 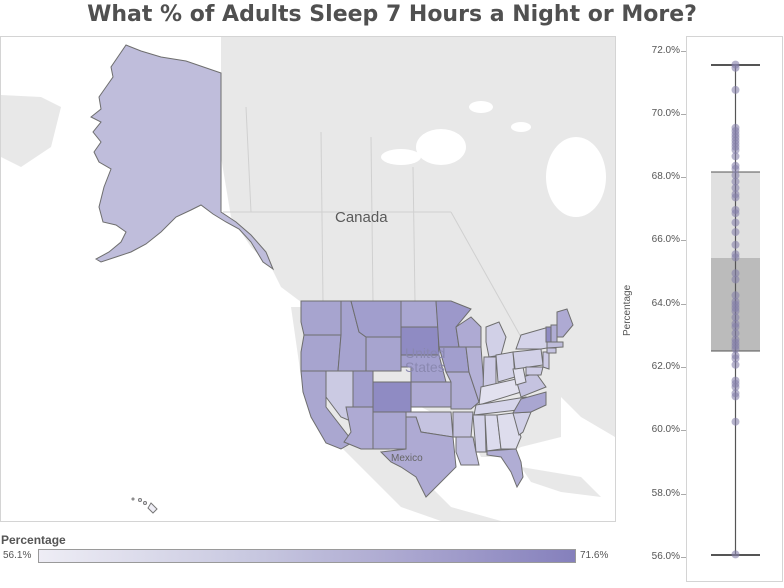 I want to click on legend-color-ramp, so click(x=307, y=556).